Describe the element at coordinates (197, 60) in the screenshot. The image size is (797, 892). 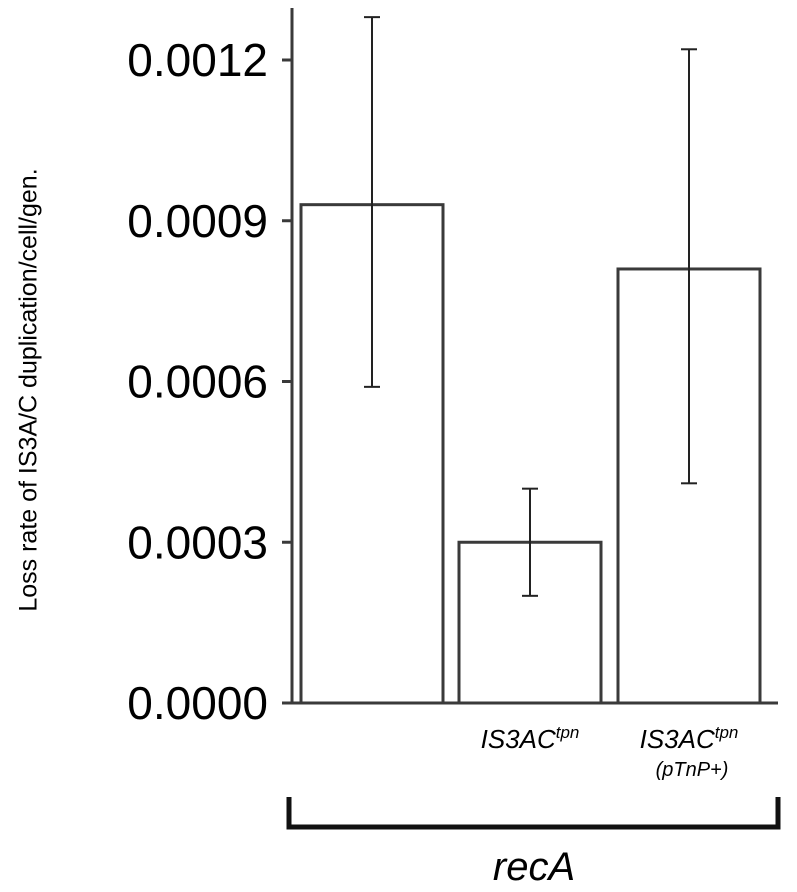
I see `y-tick-label: 0.0012` at that location.